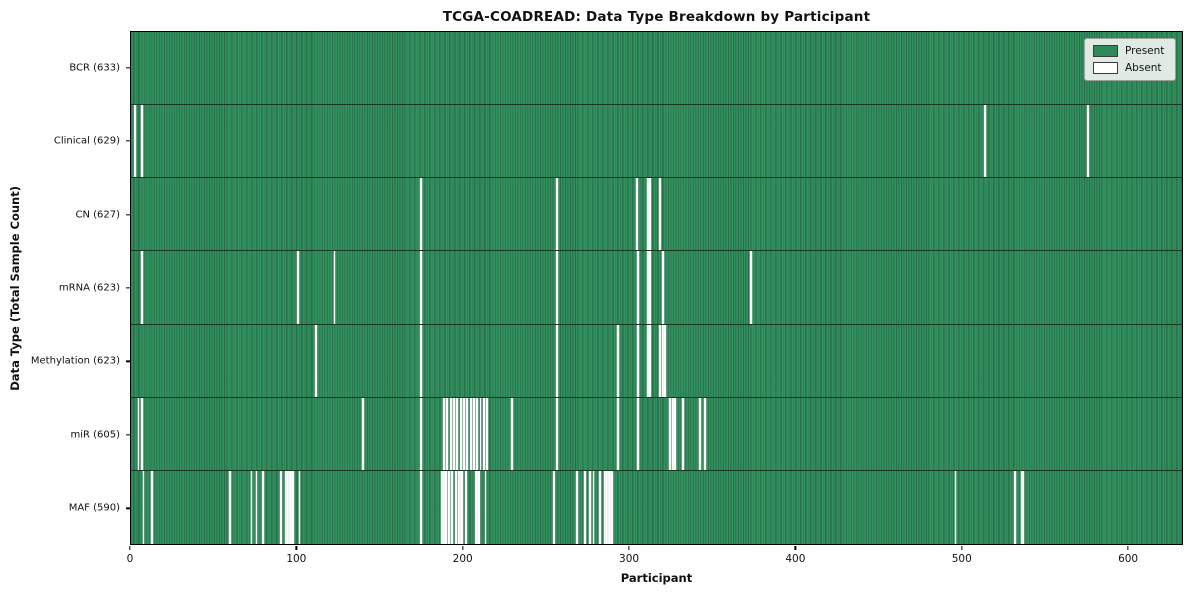  I want to click on x-tick-label: 500, so click(961, 559).